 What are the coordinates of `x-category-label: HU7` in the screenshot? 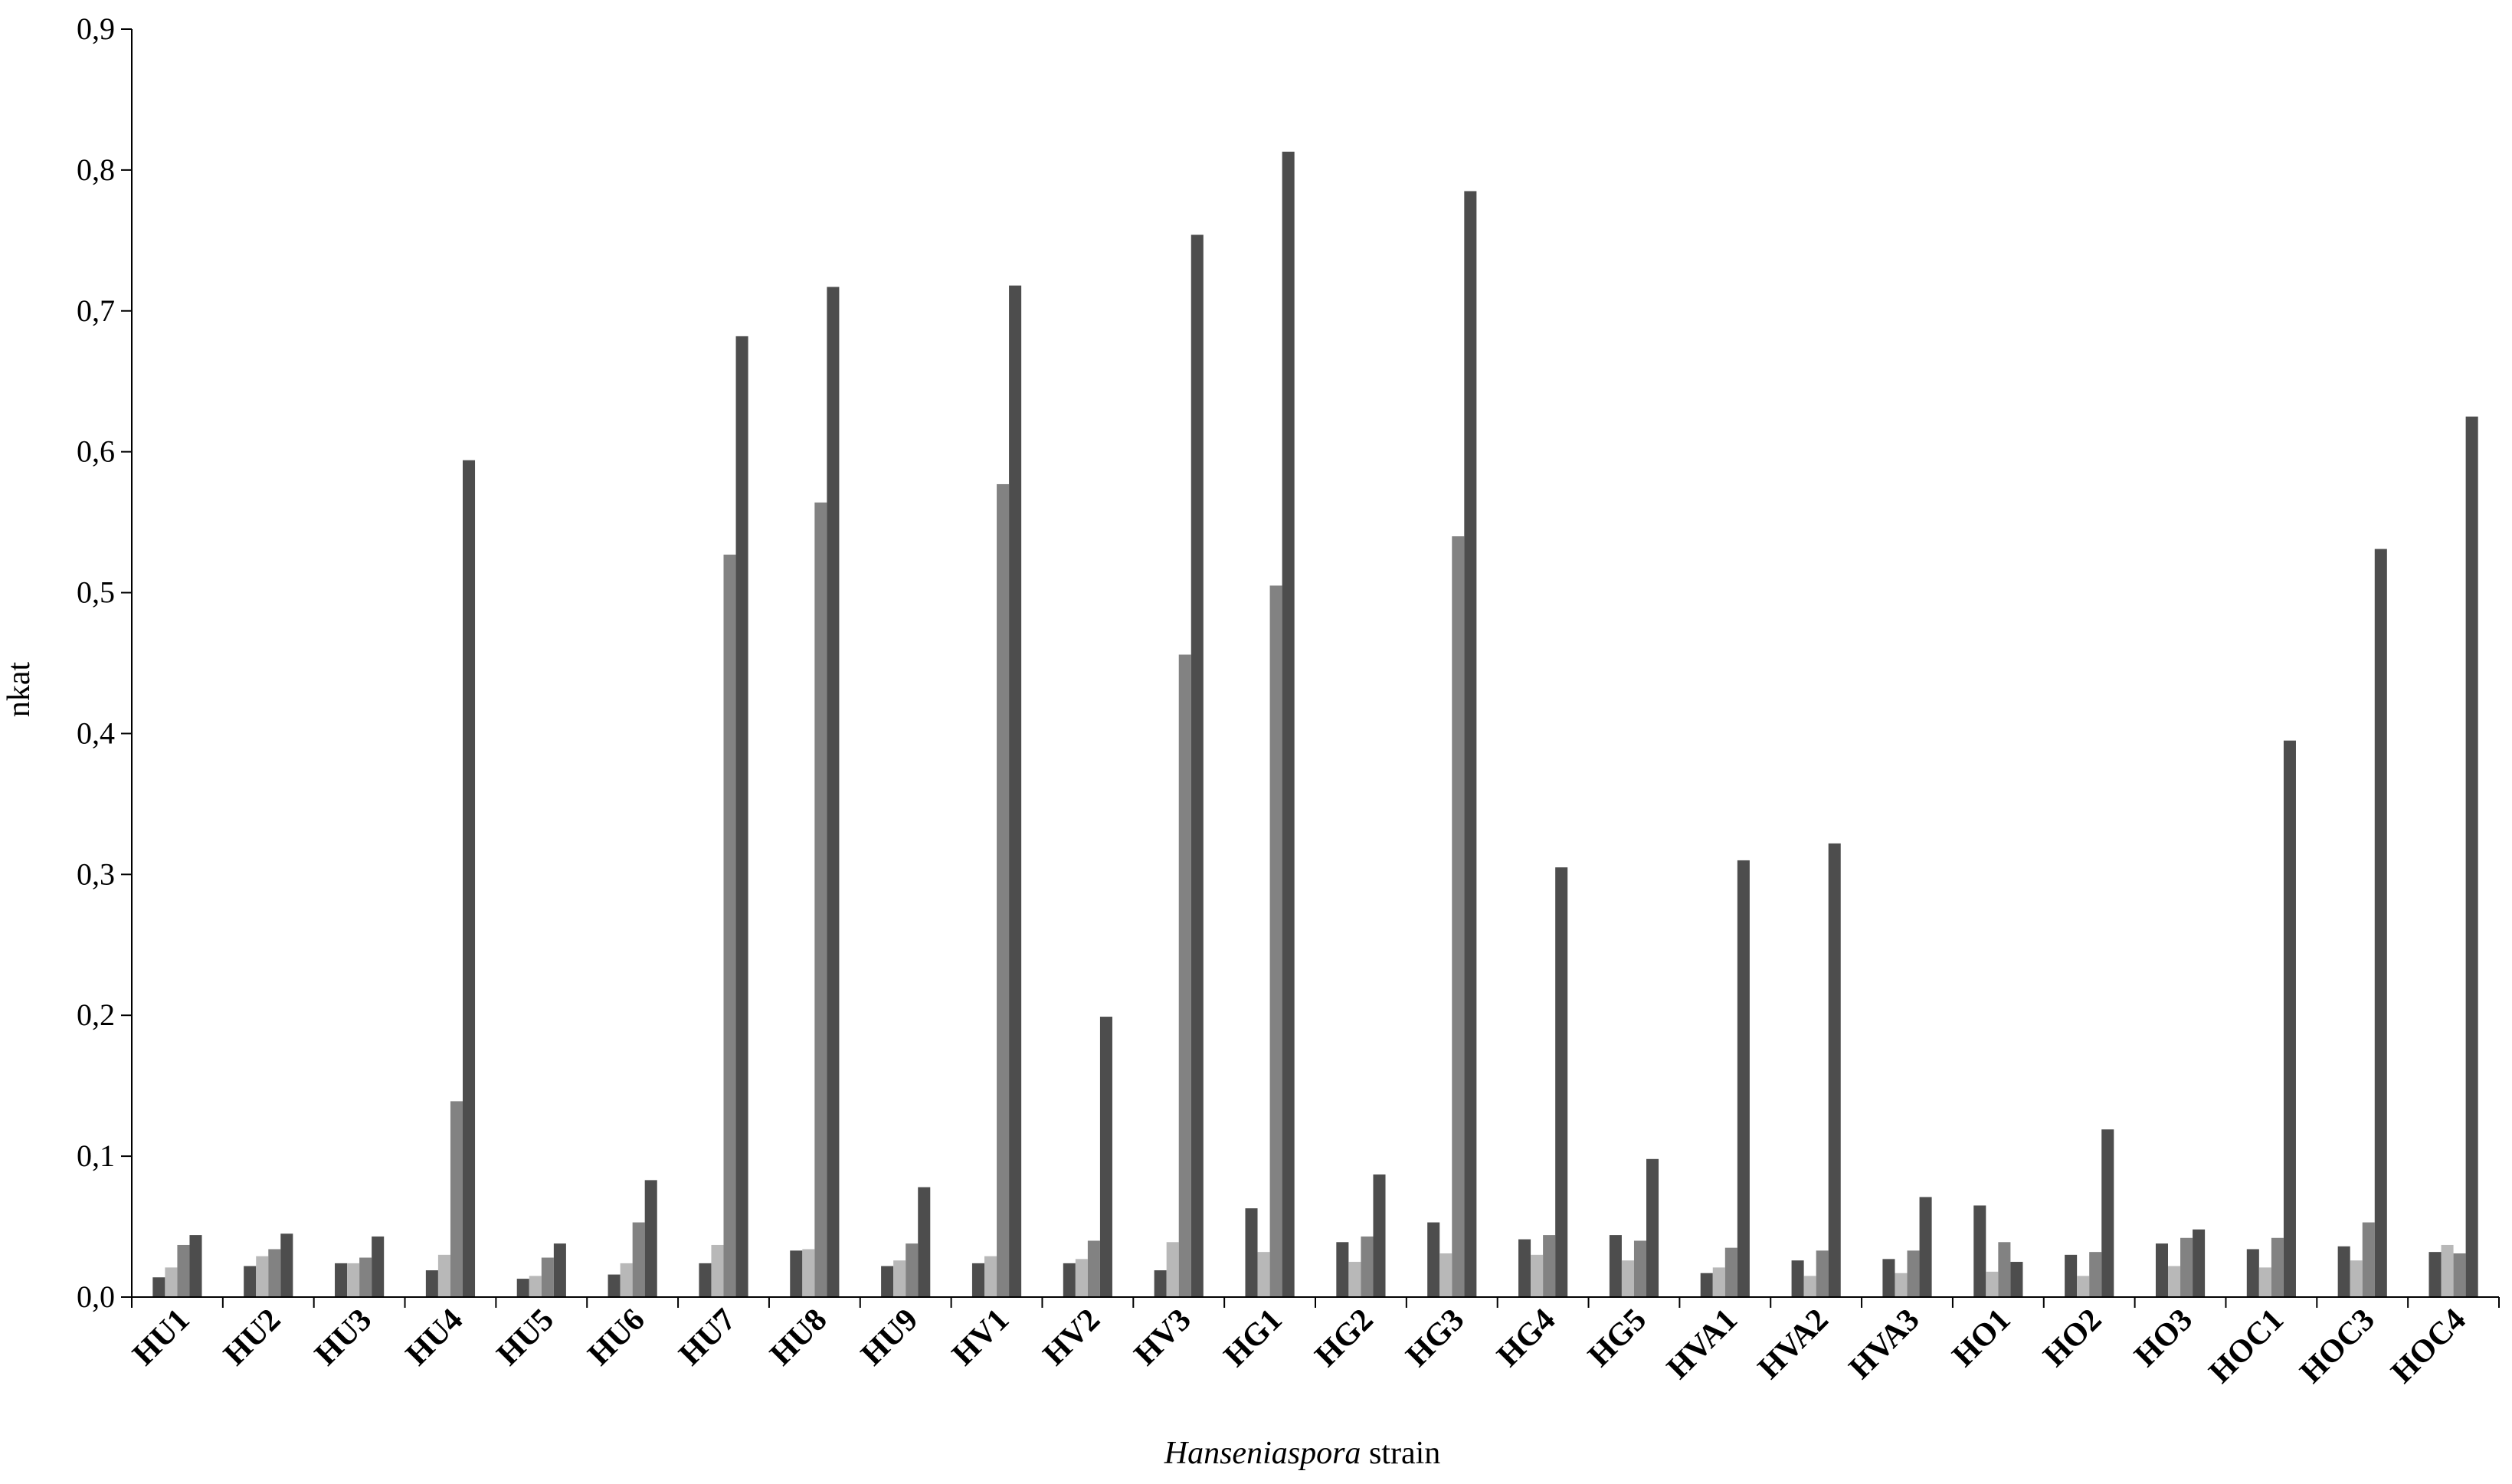 It's located at (708, 1337).